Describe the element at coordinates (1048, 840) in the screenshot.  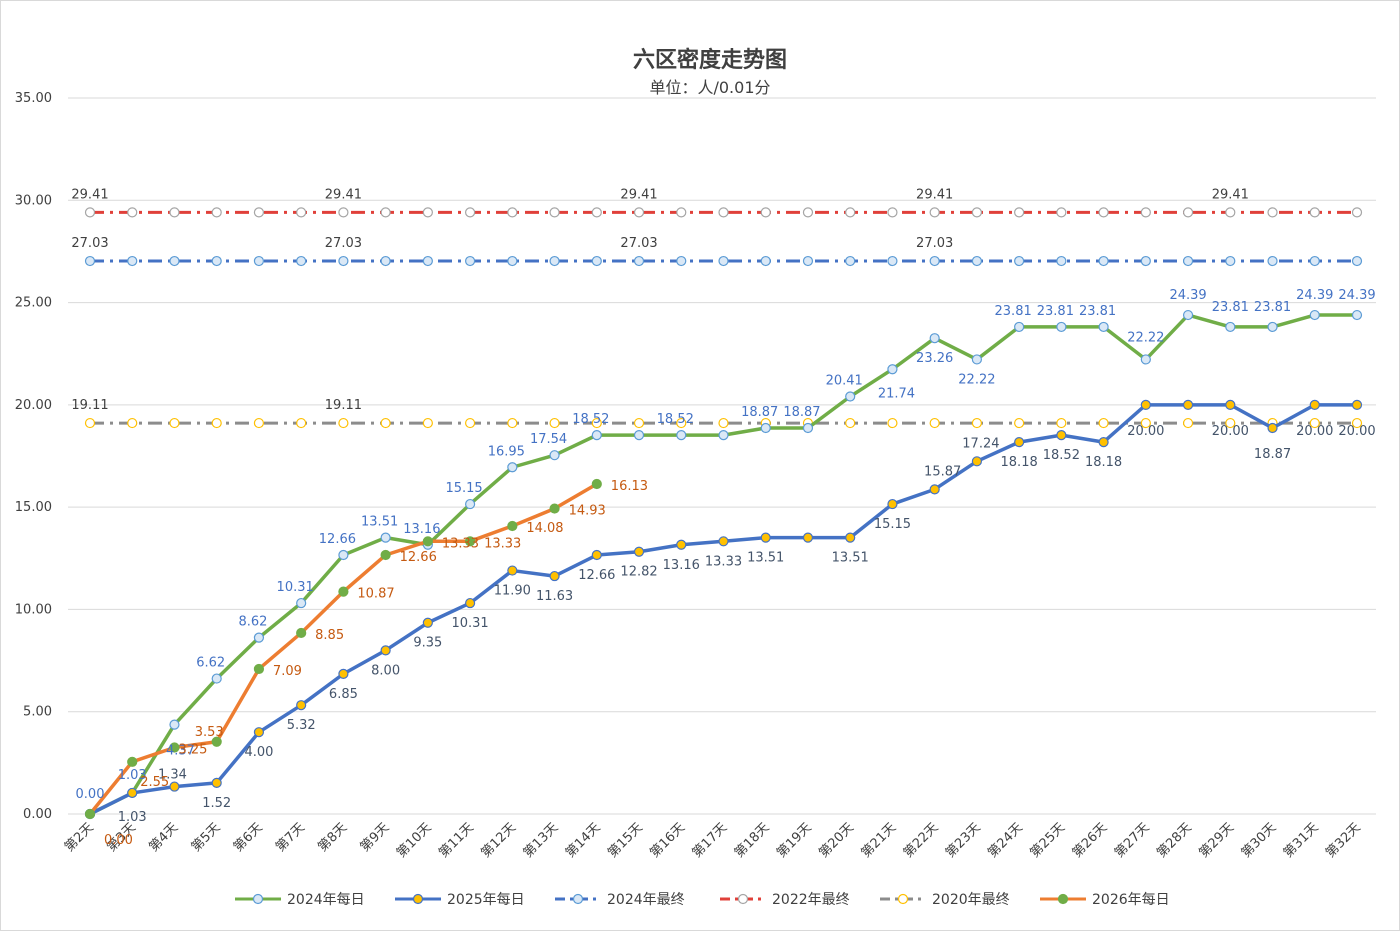
I see `x-tick-label: 第25天` at that location.